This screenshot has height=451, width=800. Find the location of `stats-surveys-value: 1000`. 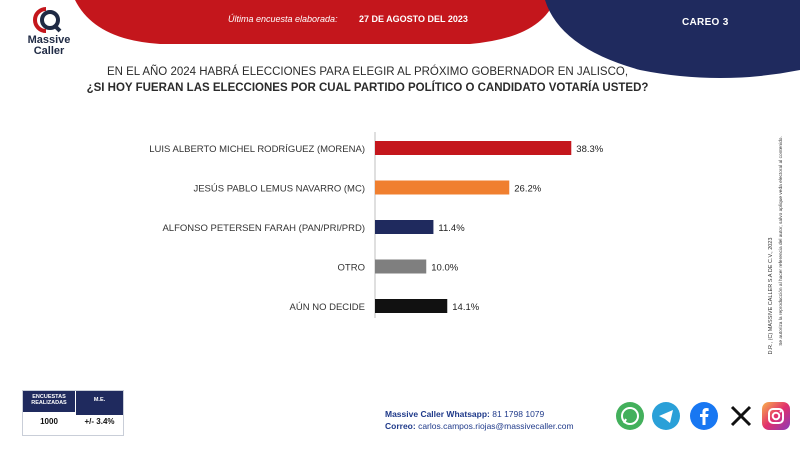

stats-surveys-value: 1000 is located at coordinates (49, 421).